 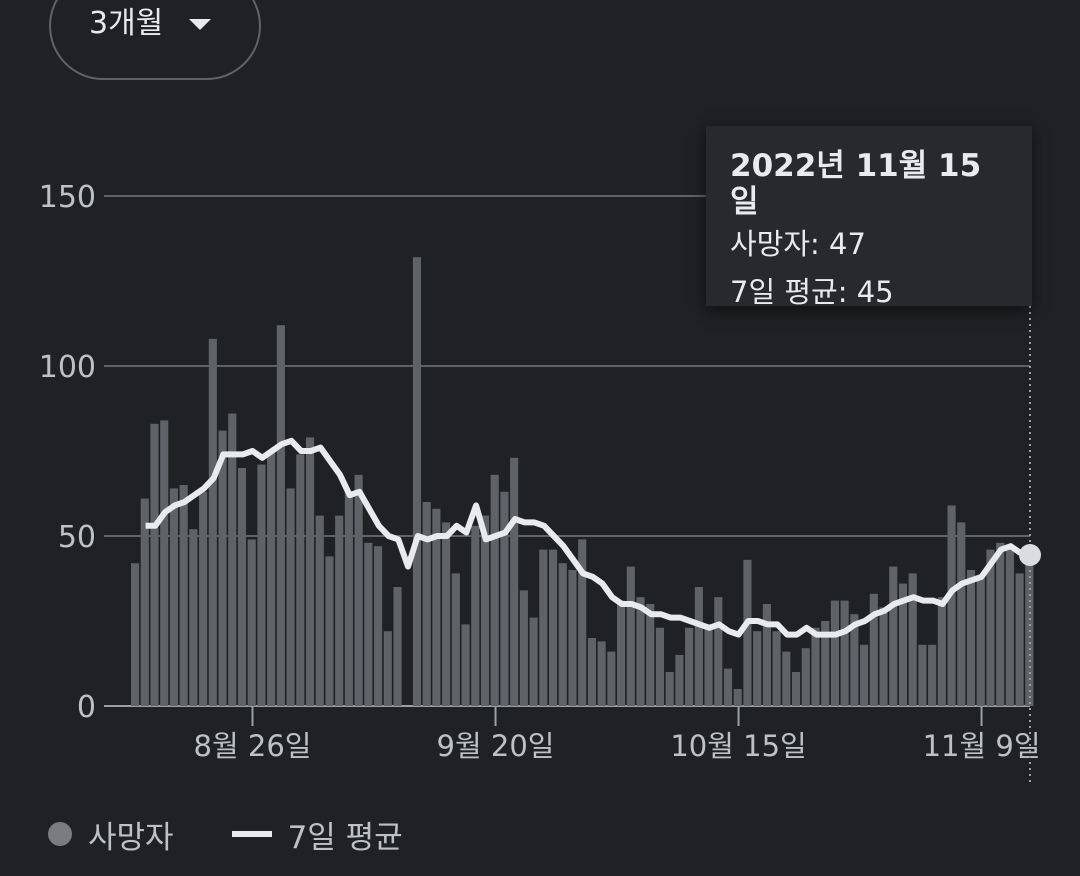 What do you see at coordinates (67, 197) in the screenshot?
I see `y-tick-label: 150` at bounding box center [67, 197].